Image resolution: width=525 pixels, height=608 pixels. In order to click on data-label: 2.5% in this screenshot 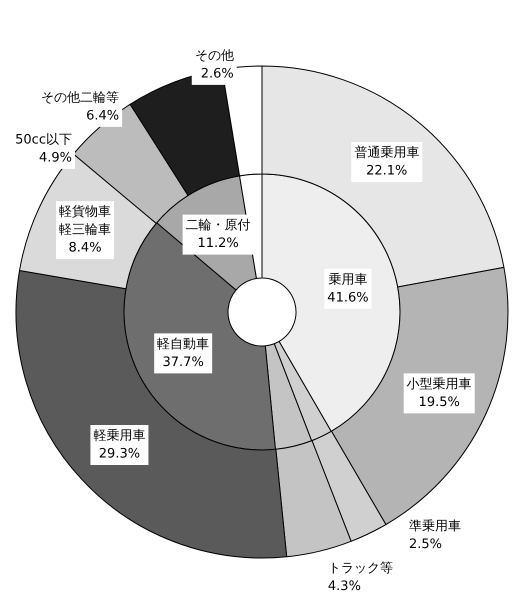, I will do `click(425, 544)`.